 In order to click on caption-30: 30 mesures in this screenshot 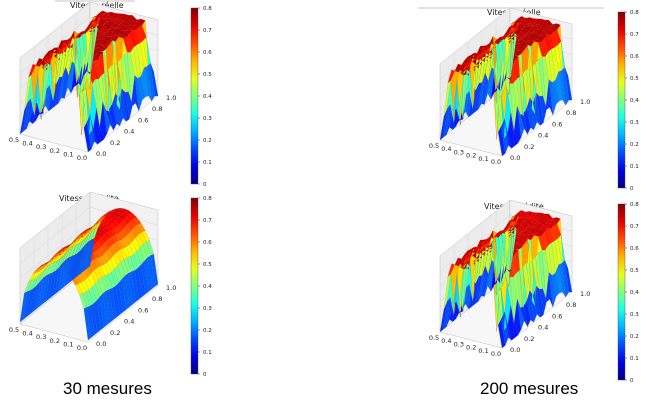, I will do `click(107, 388)`.